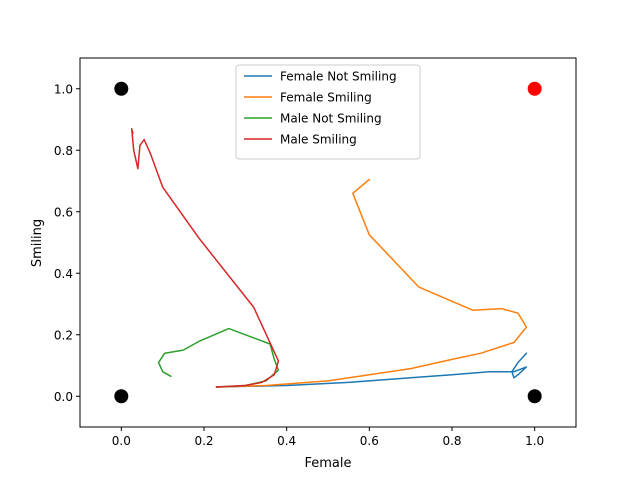 The height and width of the screenshot is (480, 640). I want to click on x-tick-label: 0.6, so click(369, 441).